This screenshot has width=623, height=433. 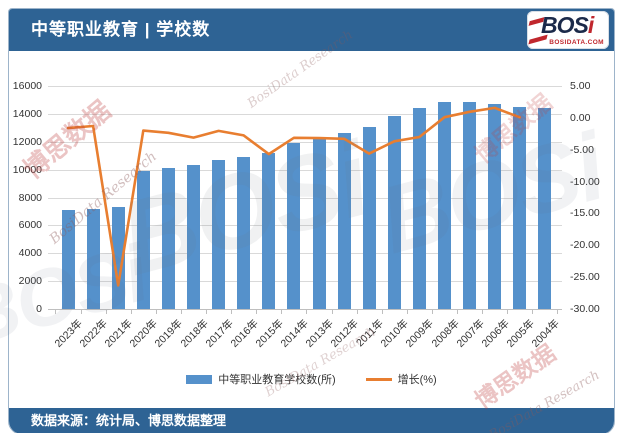 I want to click on logo-text-main: BOS, so click(x=565, y=25).